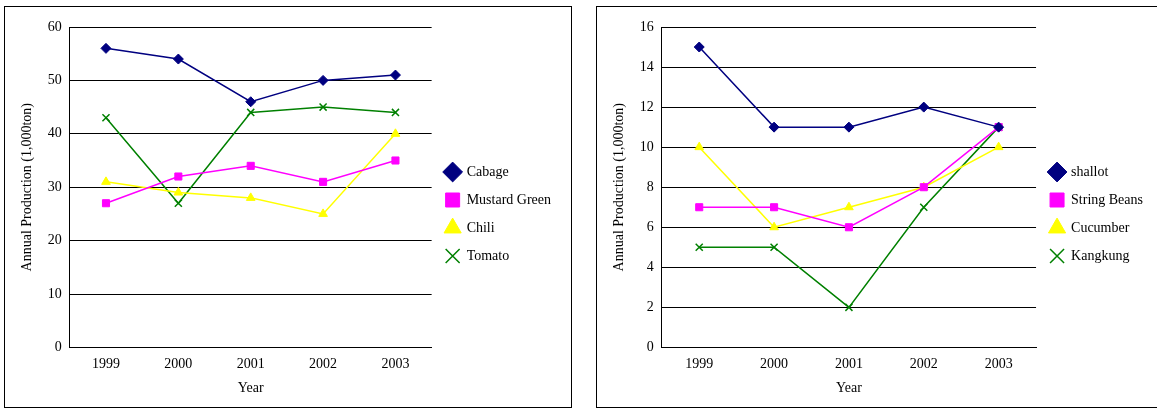 This screenshot has height=414, width=1157. What do you see at coordinates (1100, 255) in the screenshot?
I see `legend-label: Kangkung` at bounding box center [1100, 255].